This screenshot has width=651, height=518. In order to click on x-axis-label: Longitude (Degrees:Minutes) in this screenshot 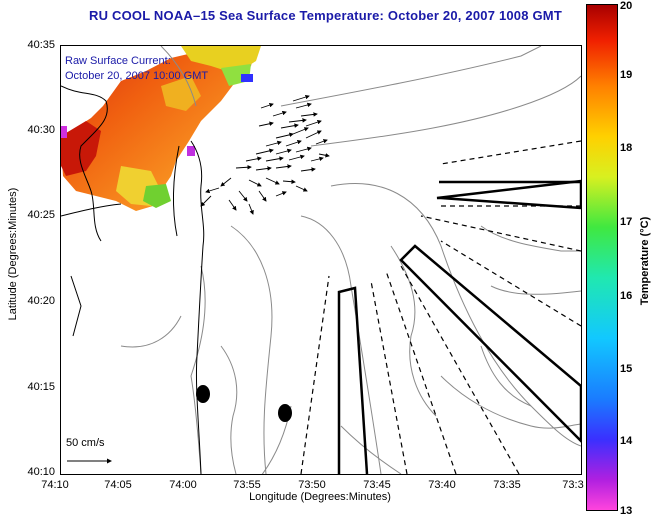, I will do `click(320, 497)`.